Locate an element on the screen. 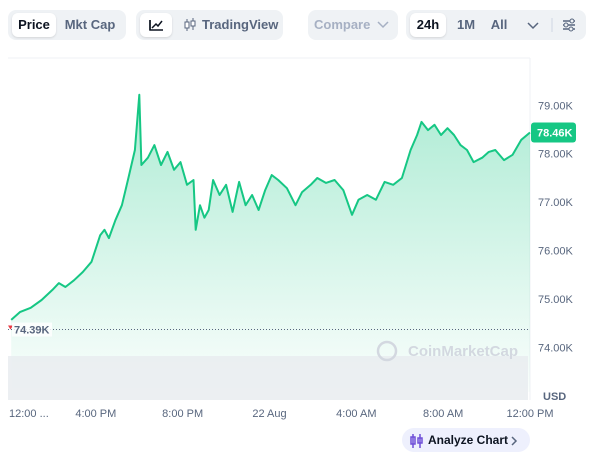 Image resolution: width=596 pixels, height=470 pixels. type-tabs: Price Mkt Cap is located at coordinates (67, 25).